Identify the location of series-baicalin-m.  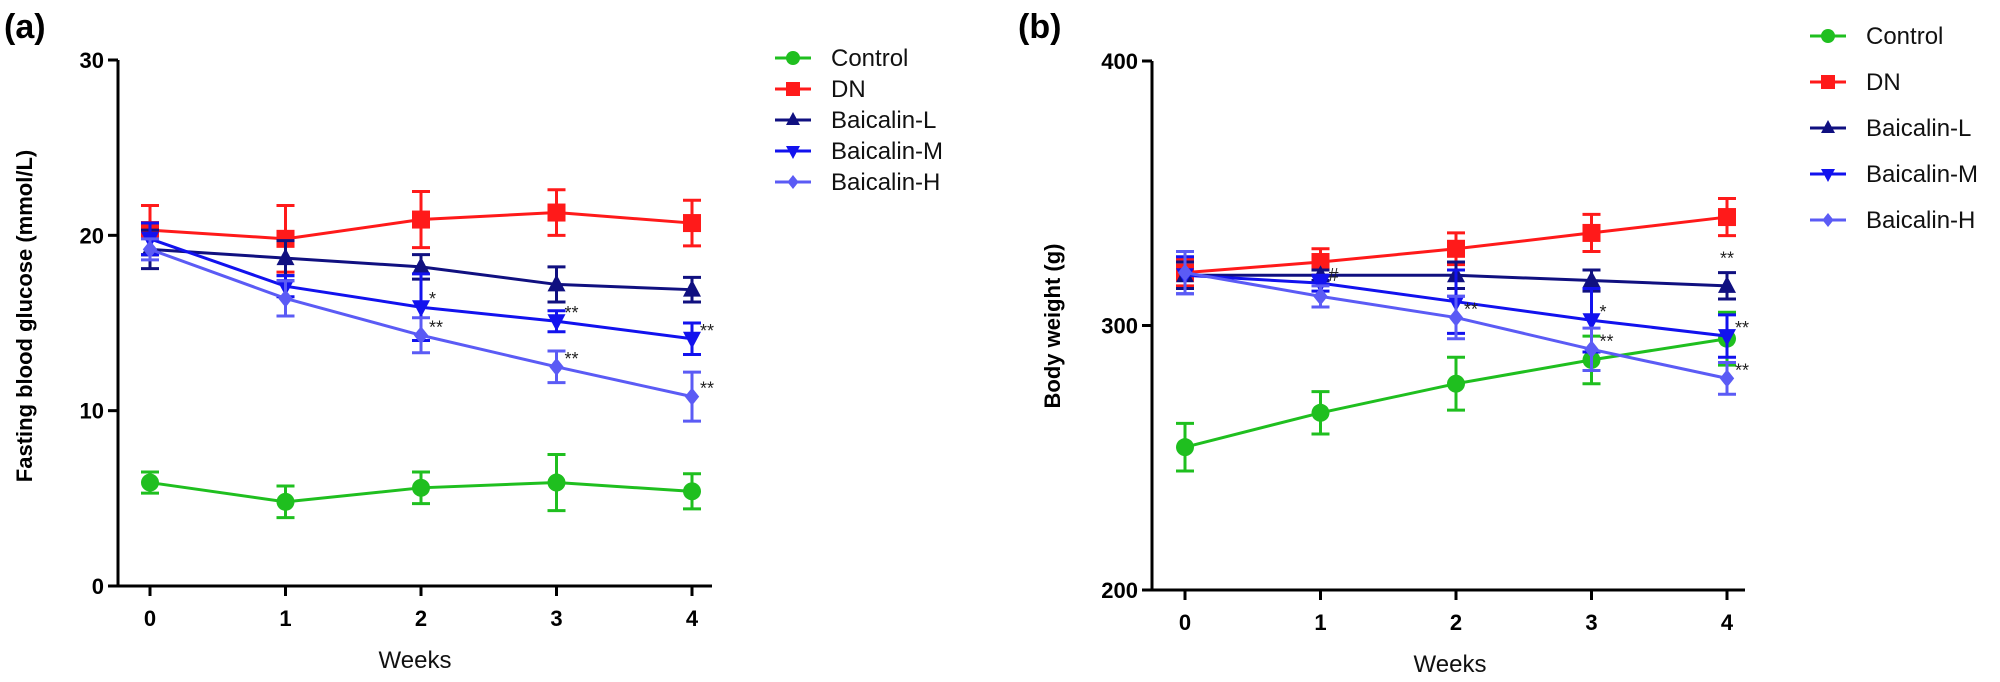
(421, 289).